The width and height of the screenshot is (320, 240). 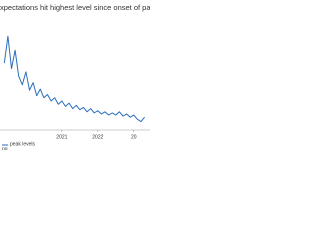 What do you see at coordinates (134, 137) in the screenshot?
I see `x-tick-label: 20` at bounding box center [134, 137].